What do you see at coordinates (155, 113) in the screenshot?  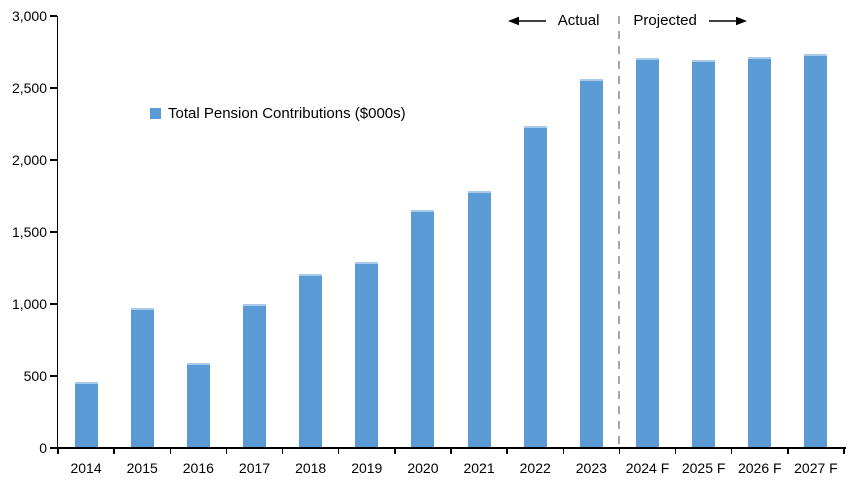 I see `legend-swatch-icon` at bounding box center [155, 113].